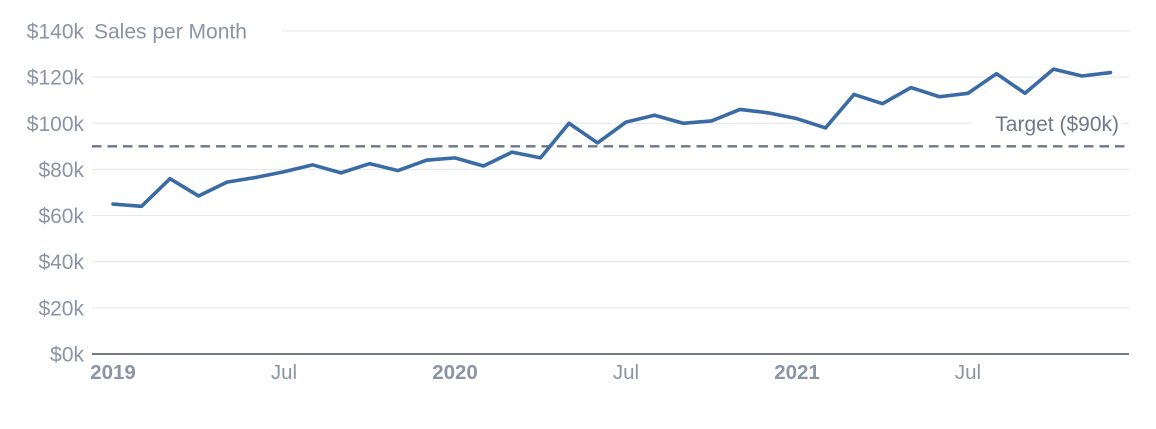 This screenshot has height=429, width=1156. What do you see at coordinates (67, 355) in the screenshot?
I see `y-axis-tick-label: $0k` at bounding box center [67, 355].